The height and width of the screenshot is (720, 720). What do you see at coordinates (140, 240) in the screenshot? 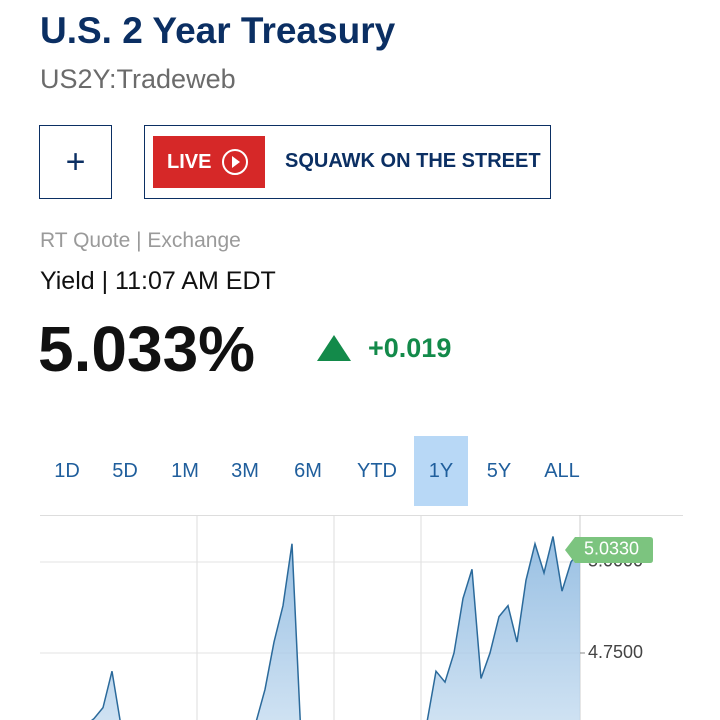
I see `quote-source: RT Quote | Exchange` at bounding box center [140, 240].